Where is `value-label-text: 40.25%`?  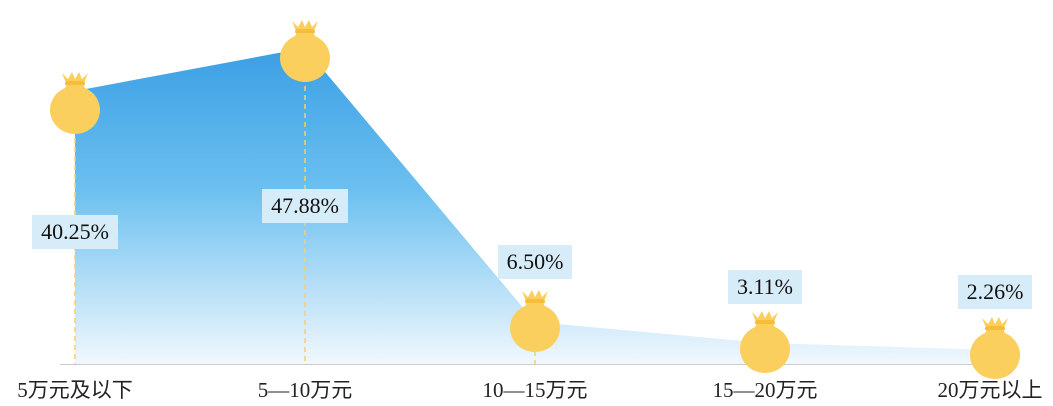
value-label-text: 40.25% is located at coordinates (75, 231).